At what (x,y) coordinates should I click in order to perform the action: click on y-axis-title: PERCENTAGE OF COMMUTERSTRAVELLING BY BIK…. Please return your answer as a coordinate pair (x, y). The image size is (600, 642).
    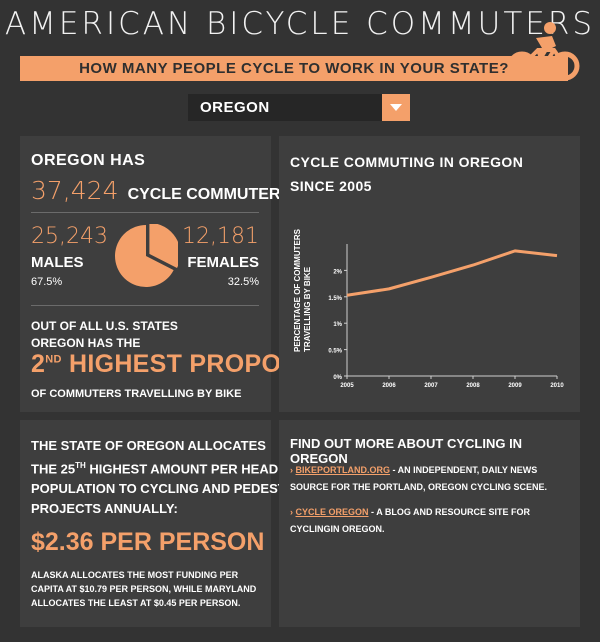
    Looking at the image, I should click on (302, 290).